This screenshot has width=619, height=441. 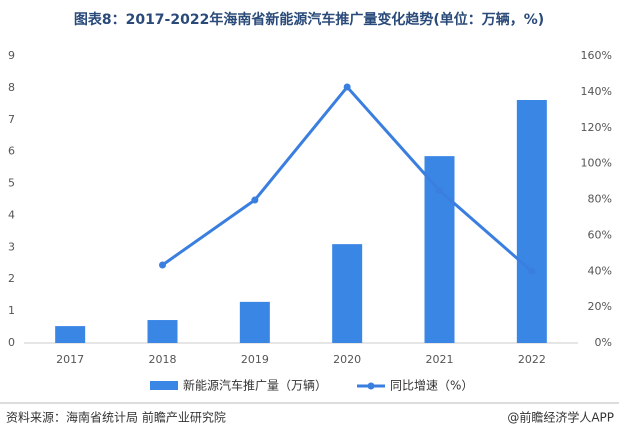 What do you see at coordinates (11, 55) in the screenshot?
I see `y-tick-label: 9` at bounding box center [11, 55].